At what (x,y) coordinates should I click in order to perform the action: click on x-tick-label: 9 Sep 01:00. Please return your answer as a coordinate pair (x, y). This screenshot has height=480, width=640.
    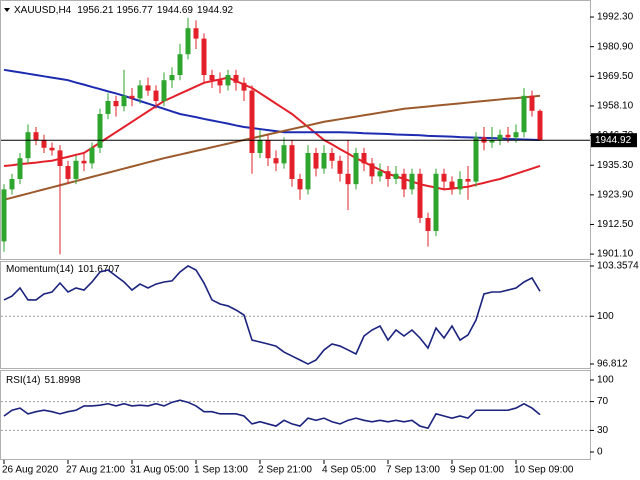
    Looking at the image, I should click on (477, 470).